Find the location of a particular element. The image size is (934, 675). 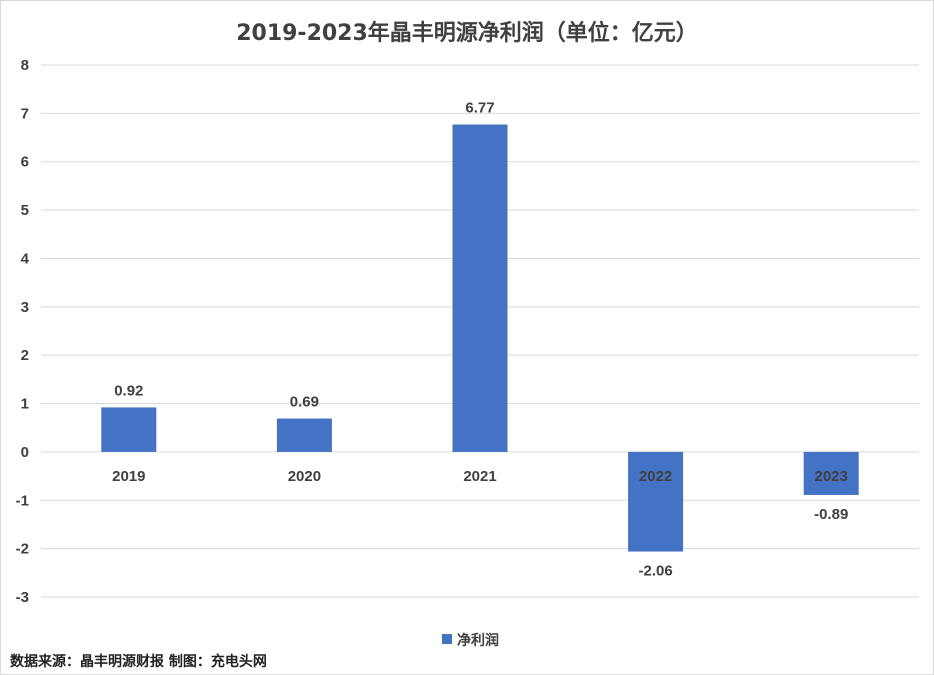

y-tick-label: 7 is located at coordinates (25, 113).